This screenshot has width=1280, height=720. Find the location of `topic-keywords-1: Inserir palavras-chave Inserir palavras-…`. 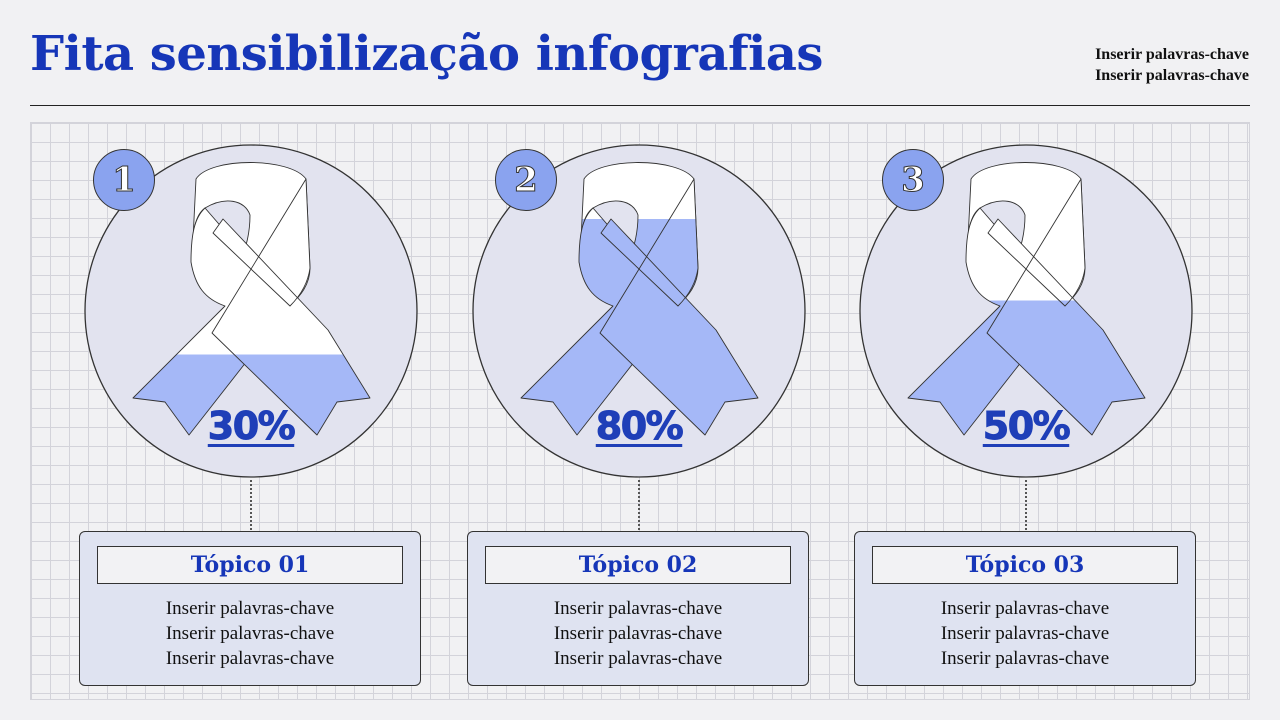

topic-keywords-1: Inserir palavras-chave Inserir palavras-… is located at coordinates (250, 633).